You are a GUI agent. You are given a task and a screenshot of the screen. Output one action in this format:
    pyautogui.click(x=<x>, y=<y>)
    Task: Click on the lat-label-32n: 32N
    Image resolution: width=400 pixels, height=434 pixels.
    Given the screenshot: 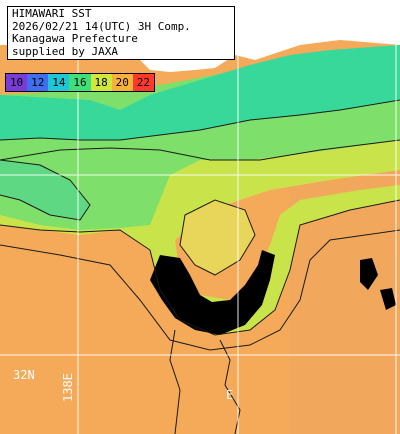 What is the action you would take?
    pyautogui.click(x=24, y=375)
    